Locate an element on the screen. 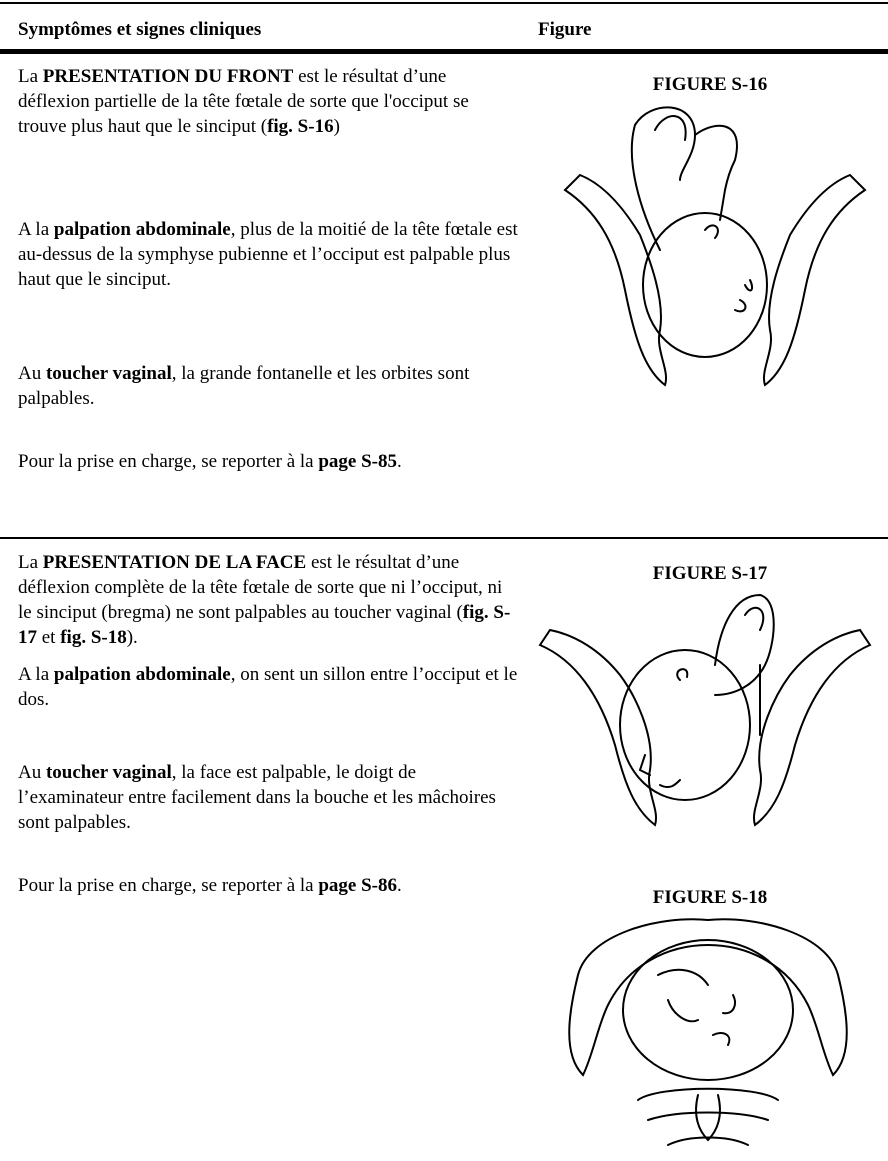 The height and width of the screenshot is (1161, 888). bold-text: fig. S-18 is located at coordinates (93, 637).